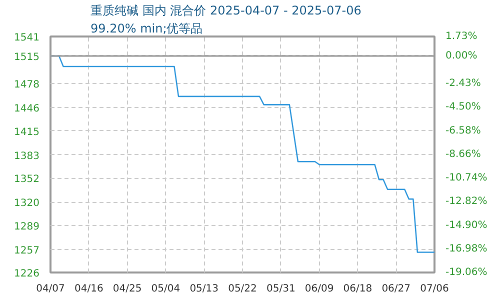  What do you see at coordinates (463, 154) in the screenshot?
I see `y2-tick-label: -8.66%` at bounding box center [463, 154].